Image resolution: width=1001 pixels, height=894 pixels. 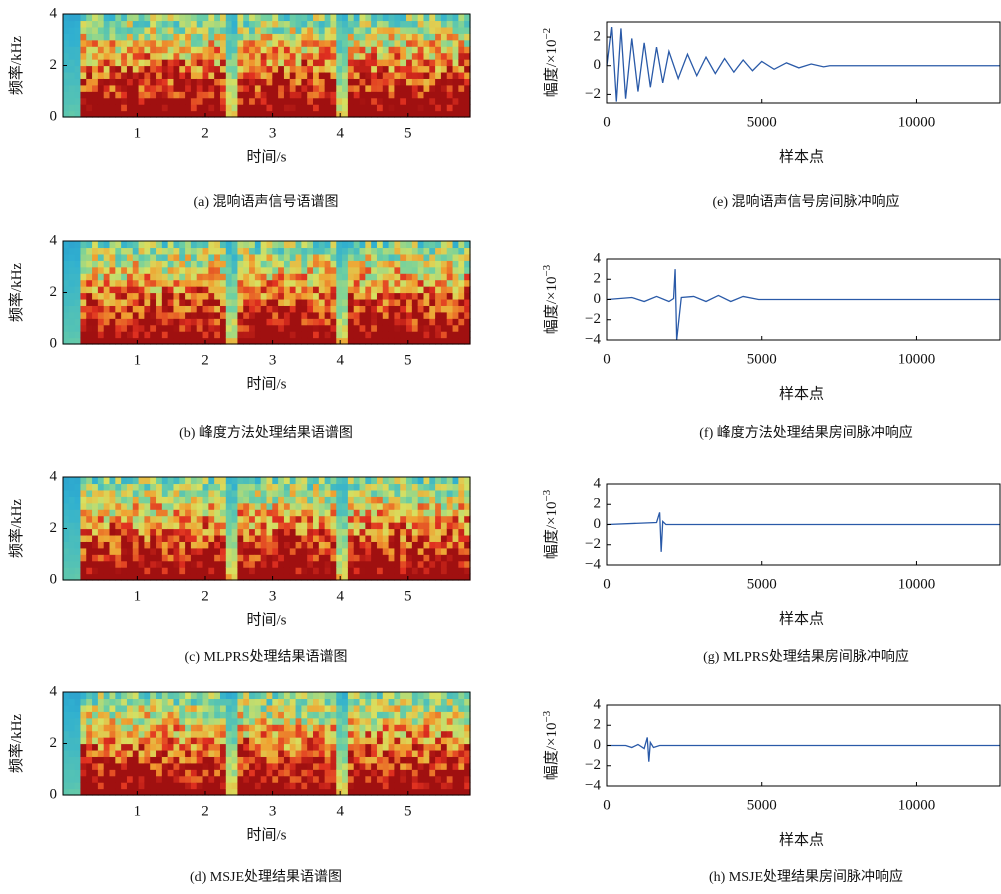 What do you see at coordinates (806, 432) in the screenshot?
I see `caption: (f) 峰度方法处理结果房间脉冲响应` at bounding box center [806, 432].